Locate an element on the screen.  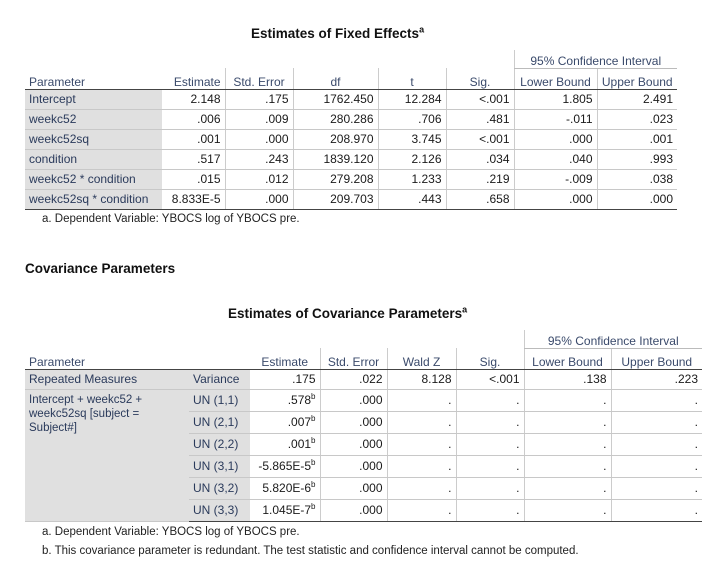
cell-df: 280.286 is located at coordinates (335, 119).